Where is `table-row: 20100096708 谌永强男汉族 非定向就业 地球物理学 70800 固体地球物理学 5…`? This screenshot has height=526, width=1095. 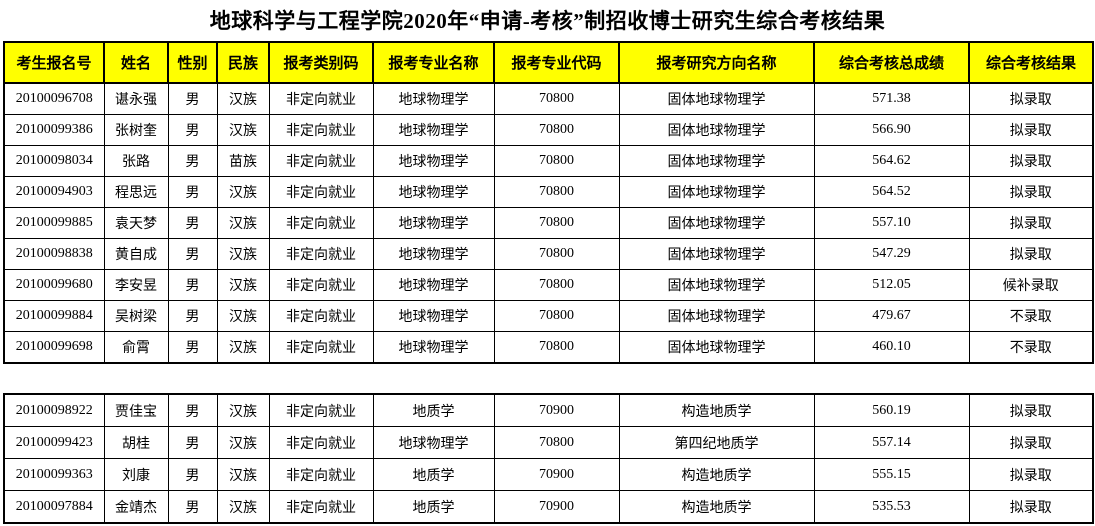 table-row: 20100096708 谌永强男汉族 非定向就业 地球物理学 70800 固体地球物理学 5… is located at coordinates (548, 98).